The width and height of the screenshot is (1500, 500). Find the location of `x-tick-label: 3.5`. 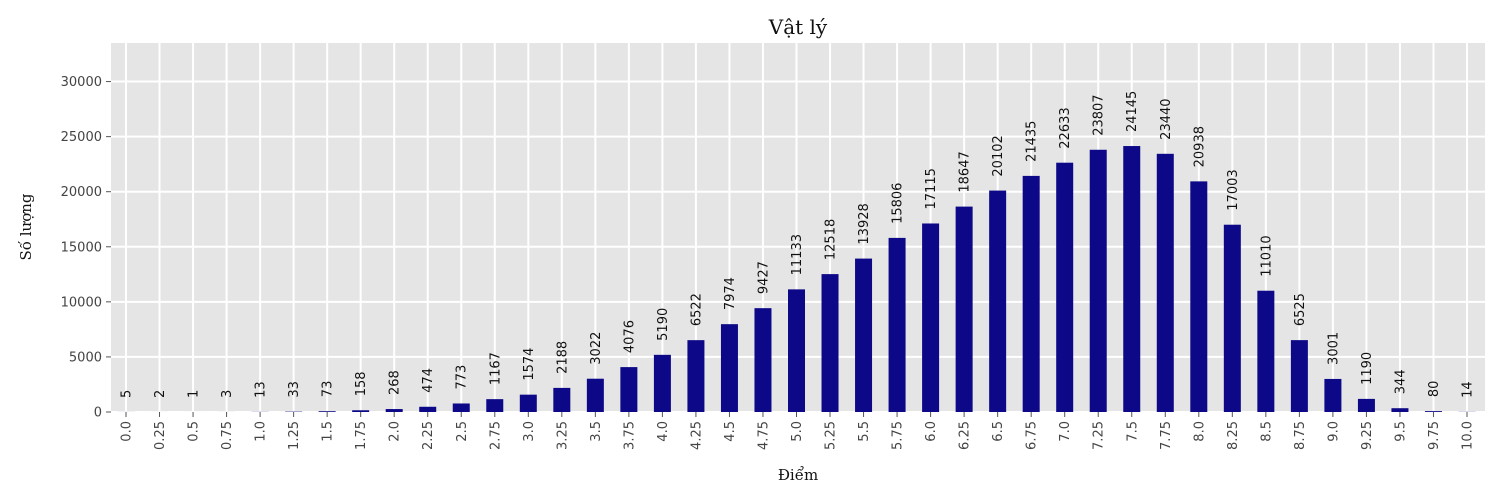

x-tick-label: 3.5 is located at coordinates (596, 431).